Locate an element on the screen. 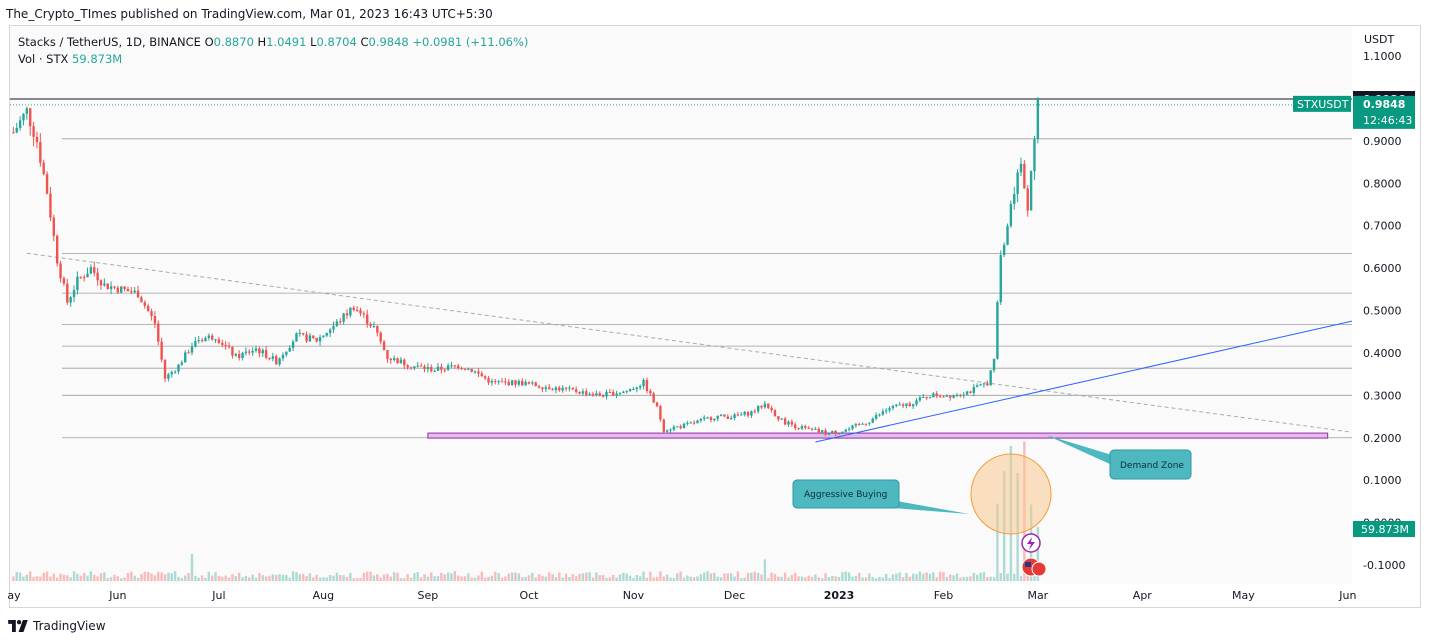 The width and height of the screenshot is (1432, 644). legend-high: 1.0491 is located at coordinates (286, 42).